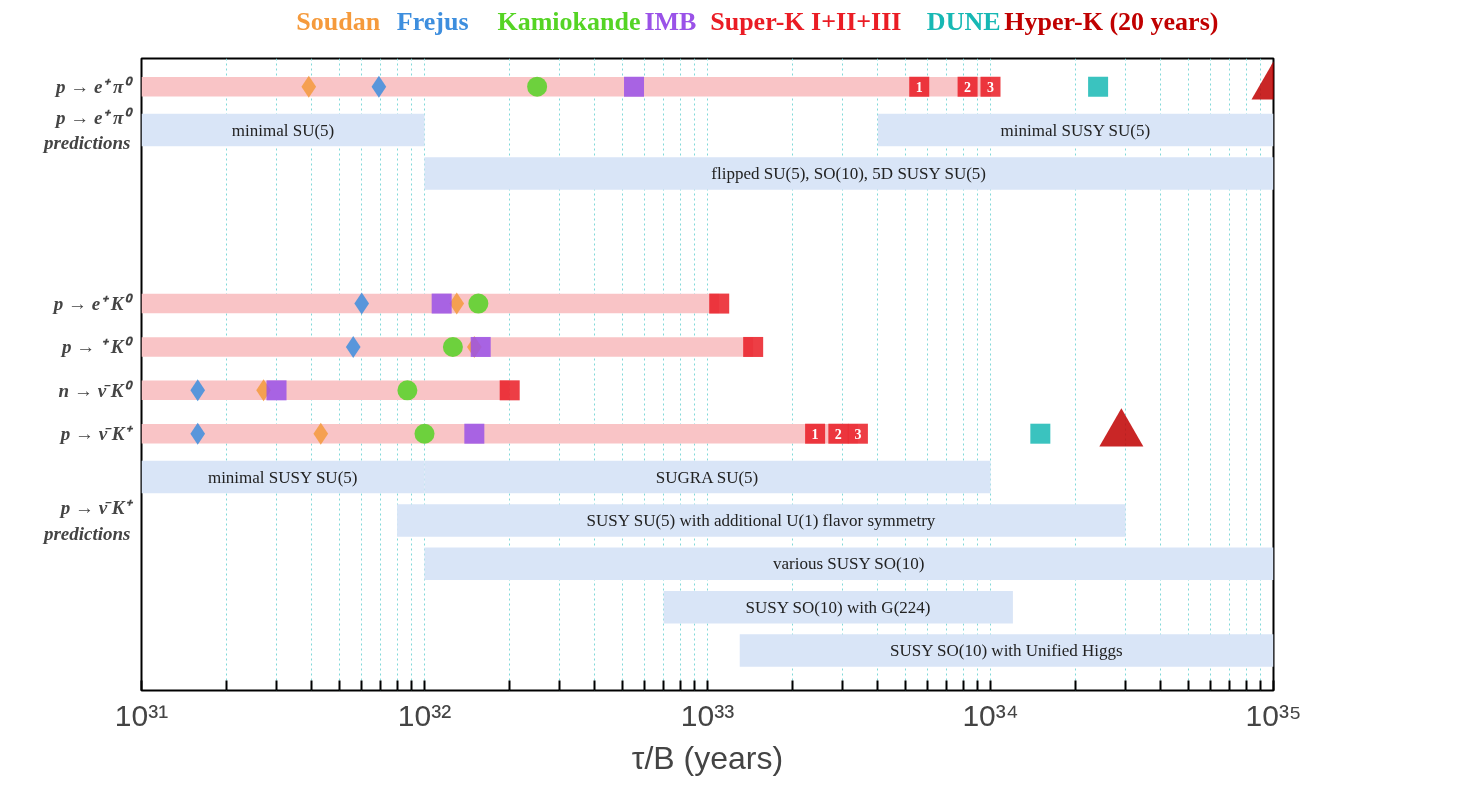  I want to click on data-label: SUGRA SU(5), so click(707, 477).